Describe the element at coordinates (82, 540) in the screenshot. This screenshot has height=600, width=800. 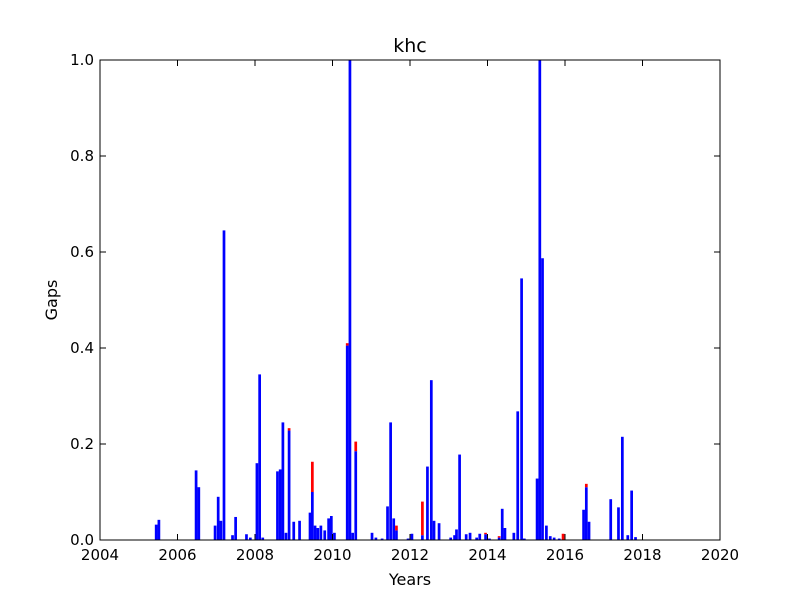
I see `y-tick-label: 0.0` at that location.